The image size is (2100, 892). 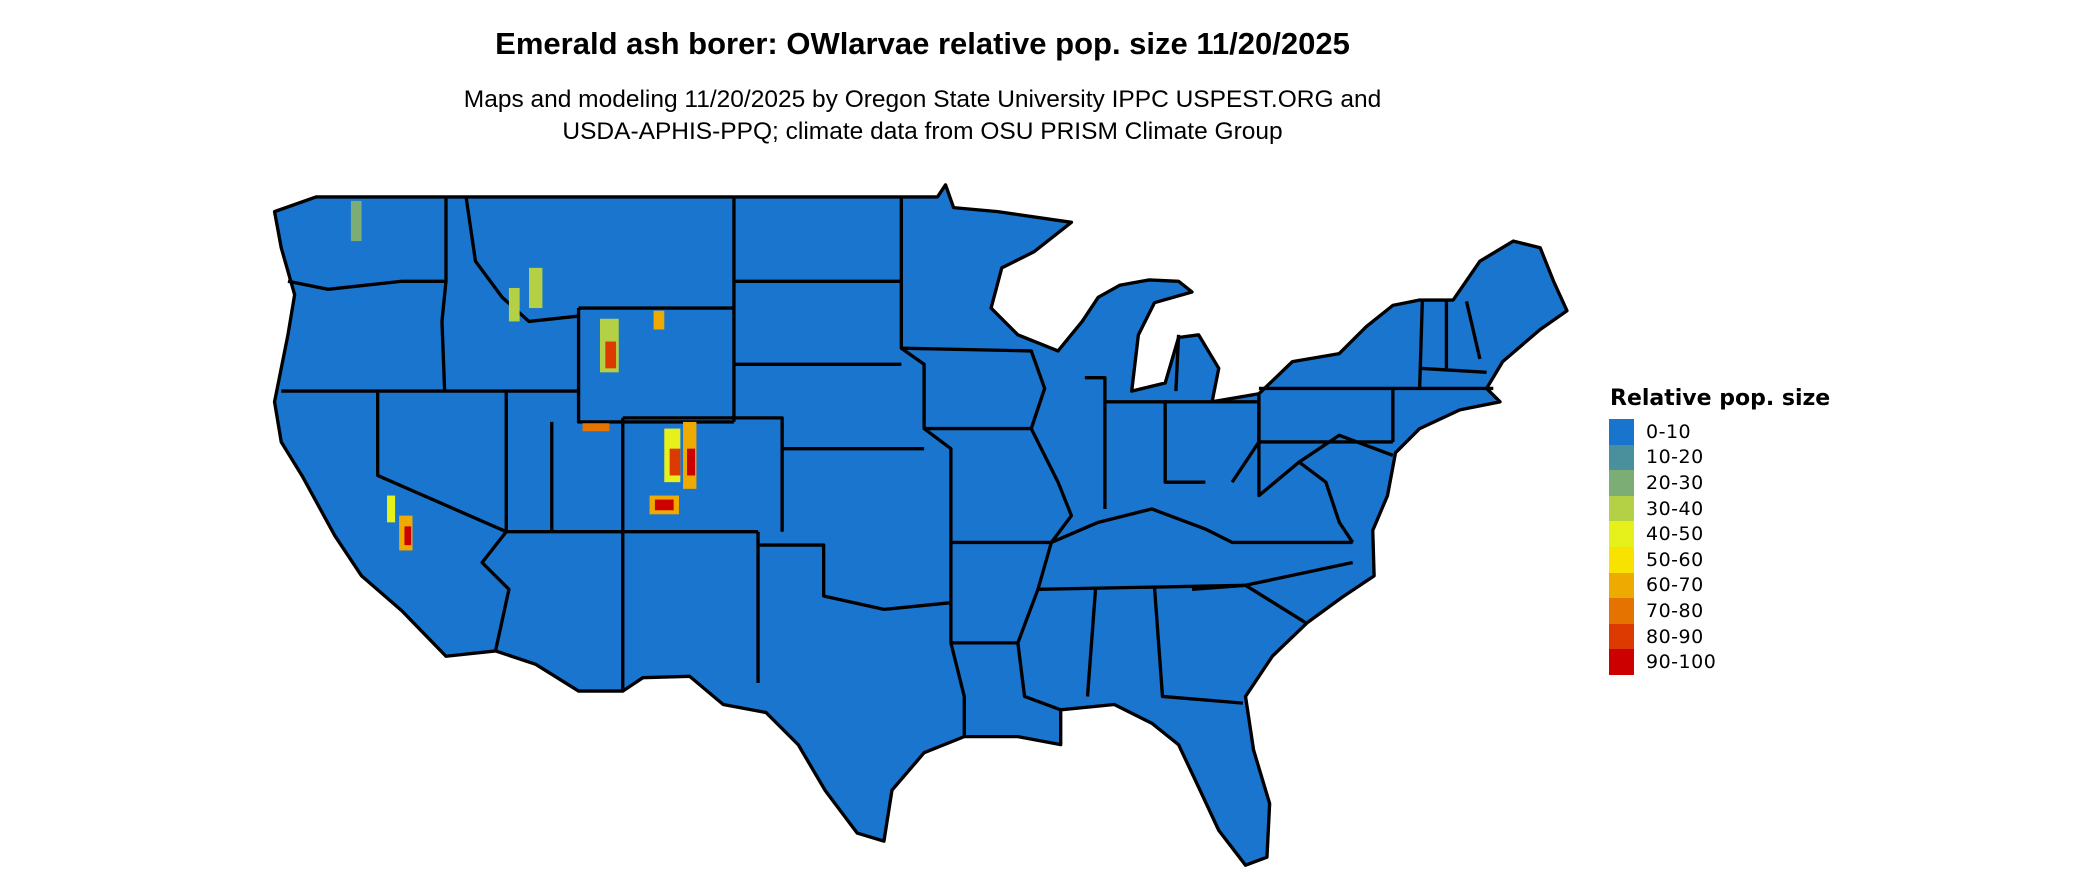 I want to click on legend-label: 0-10, so click(x=1669, y=431).